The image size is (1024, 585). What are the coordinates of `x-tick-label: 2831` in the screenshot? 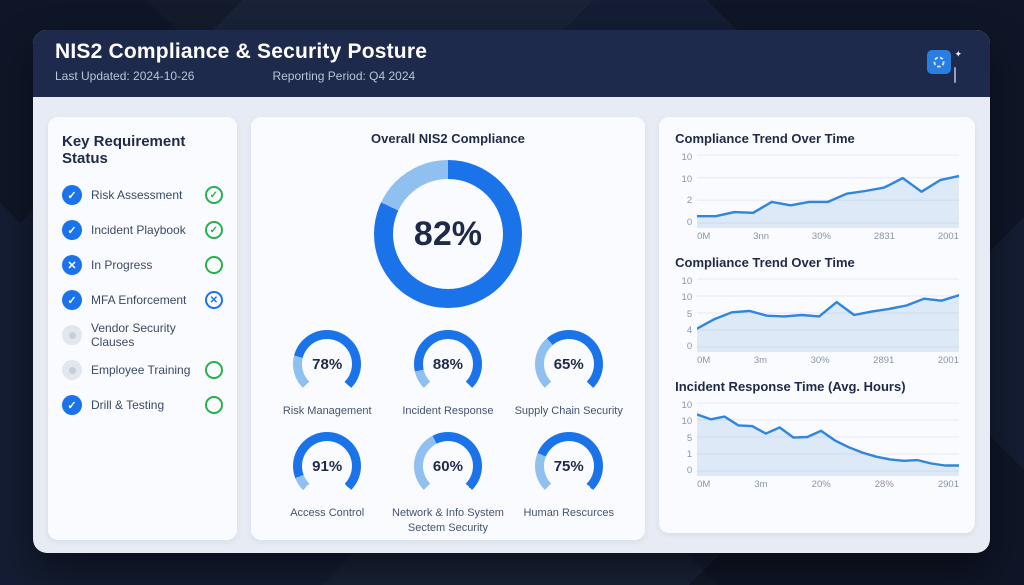 It's located at (884, 236).